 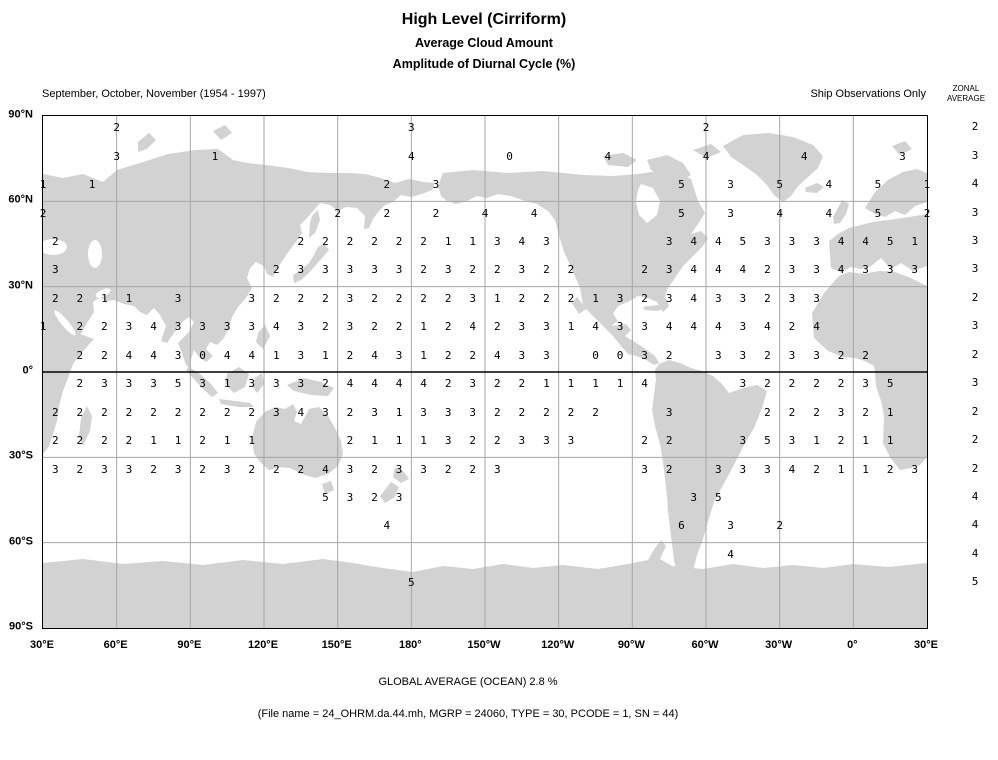 I want to click on map-value-35S-c13: 2, so click(x=202, y=469).